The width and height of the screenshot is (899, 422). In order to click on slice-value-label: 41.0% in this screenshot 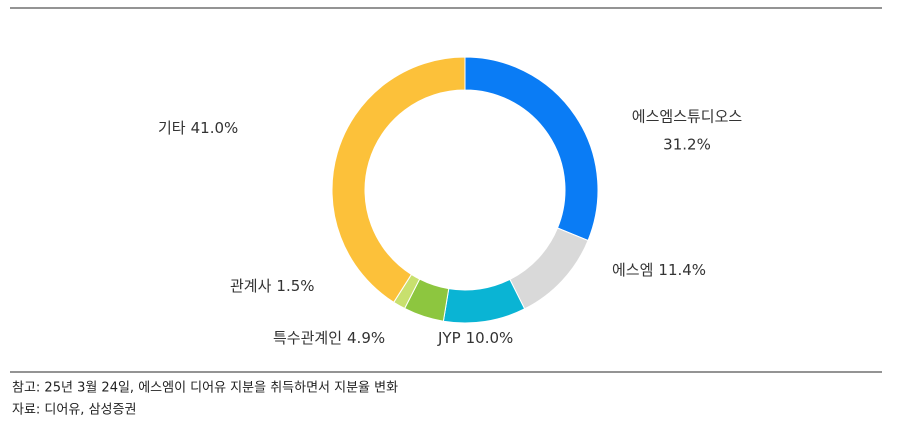, I will do `click(215, 128)`.